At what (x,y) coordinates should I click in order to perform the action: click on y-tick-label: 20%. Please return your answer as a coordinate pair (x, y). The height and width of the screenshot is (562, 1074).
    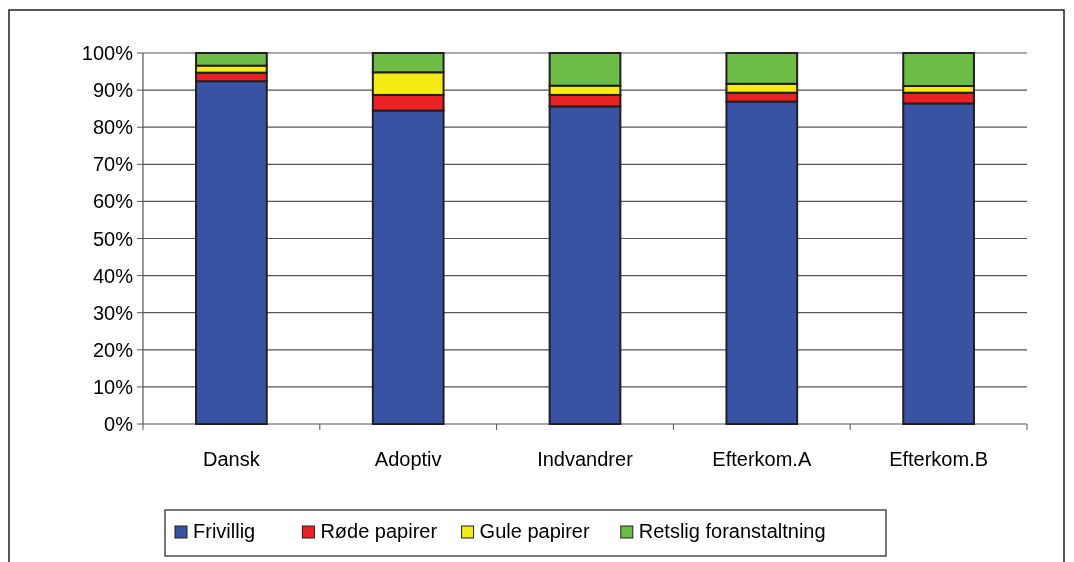
    Looking at the image, I should click on (113, 349).